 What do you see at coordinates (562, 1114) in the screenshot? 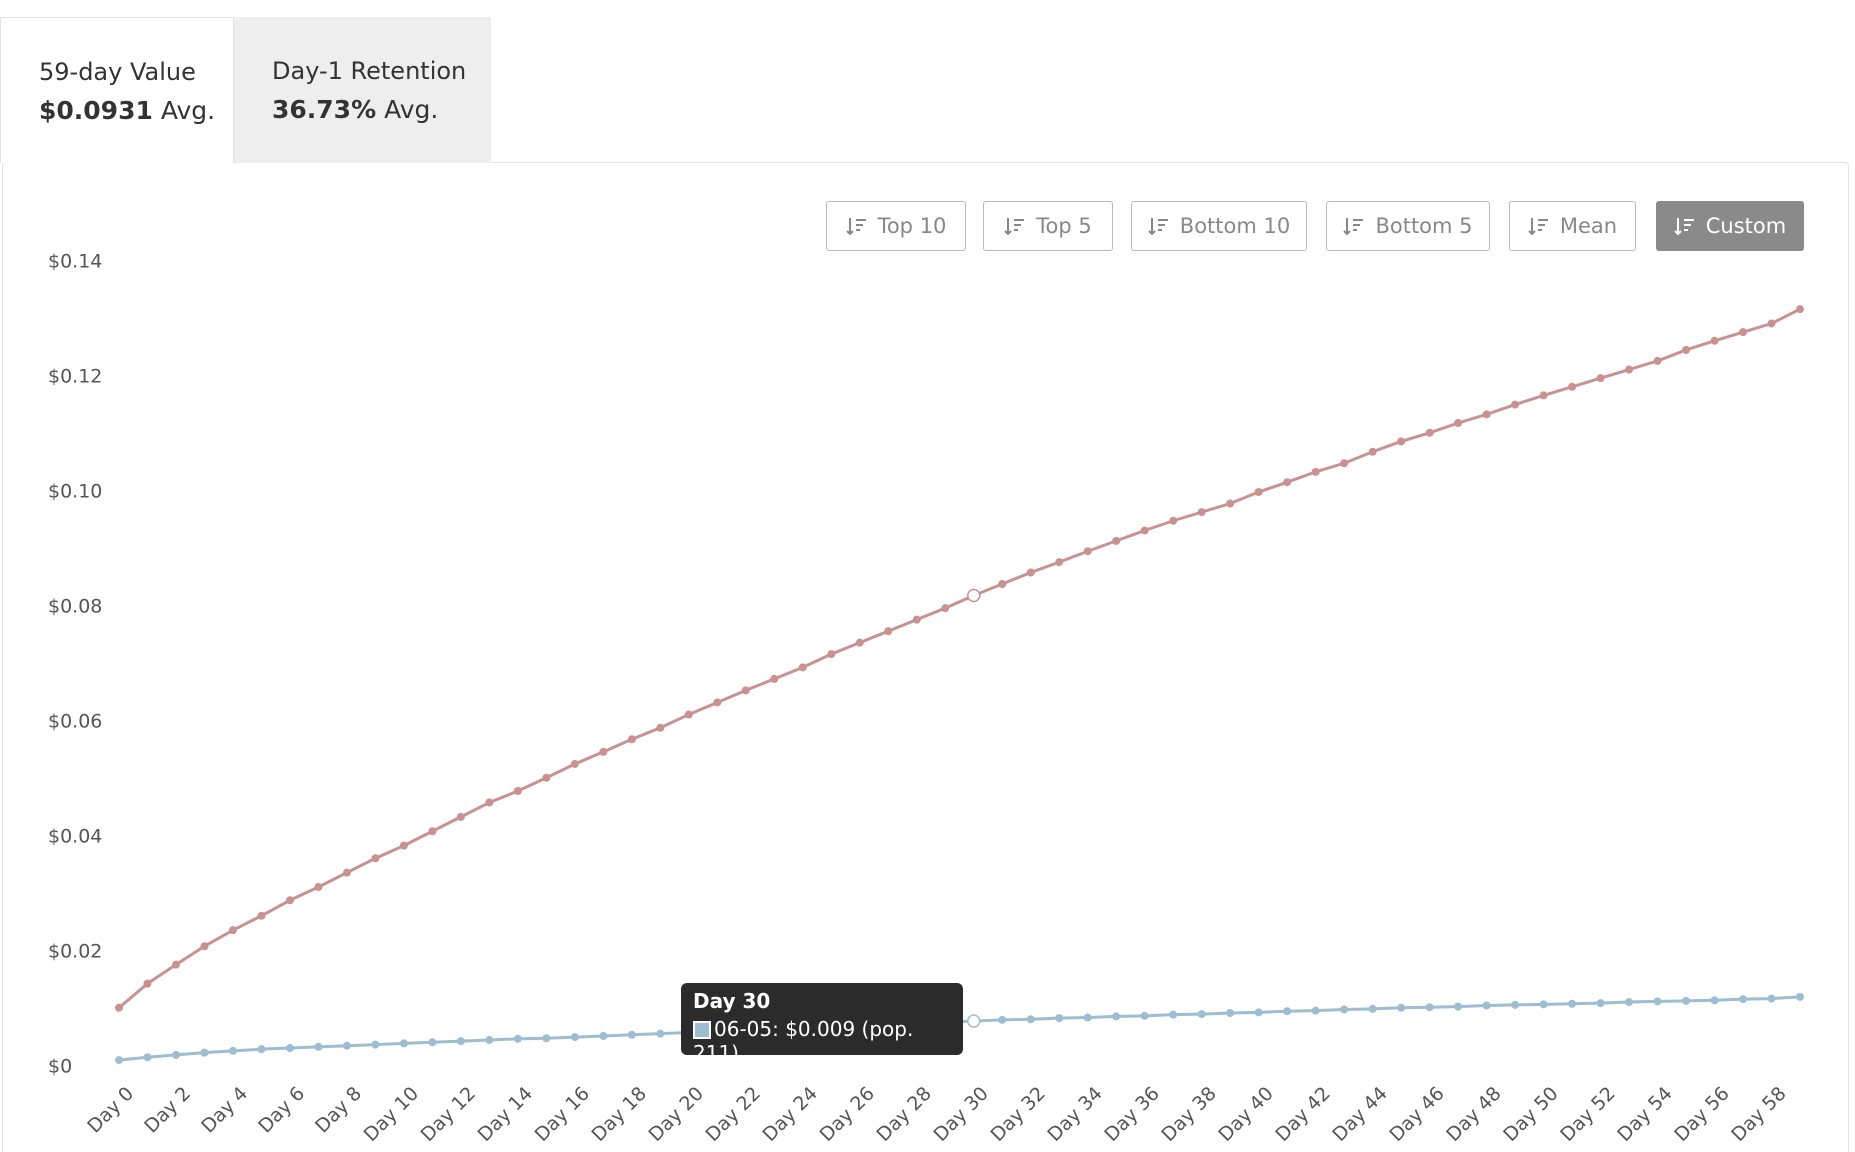
I see `x-tick-label: Day 16` at bounding box center [562, 1114].